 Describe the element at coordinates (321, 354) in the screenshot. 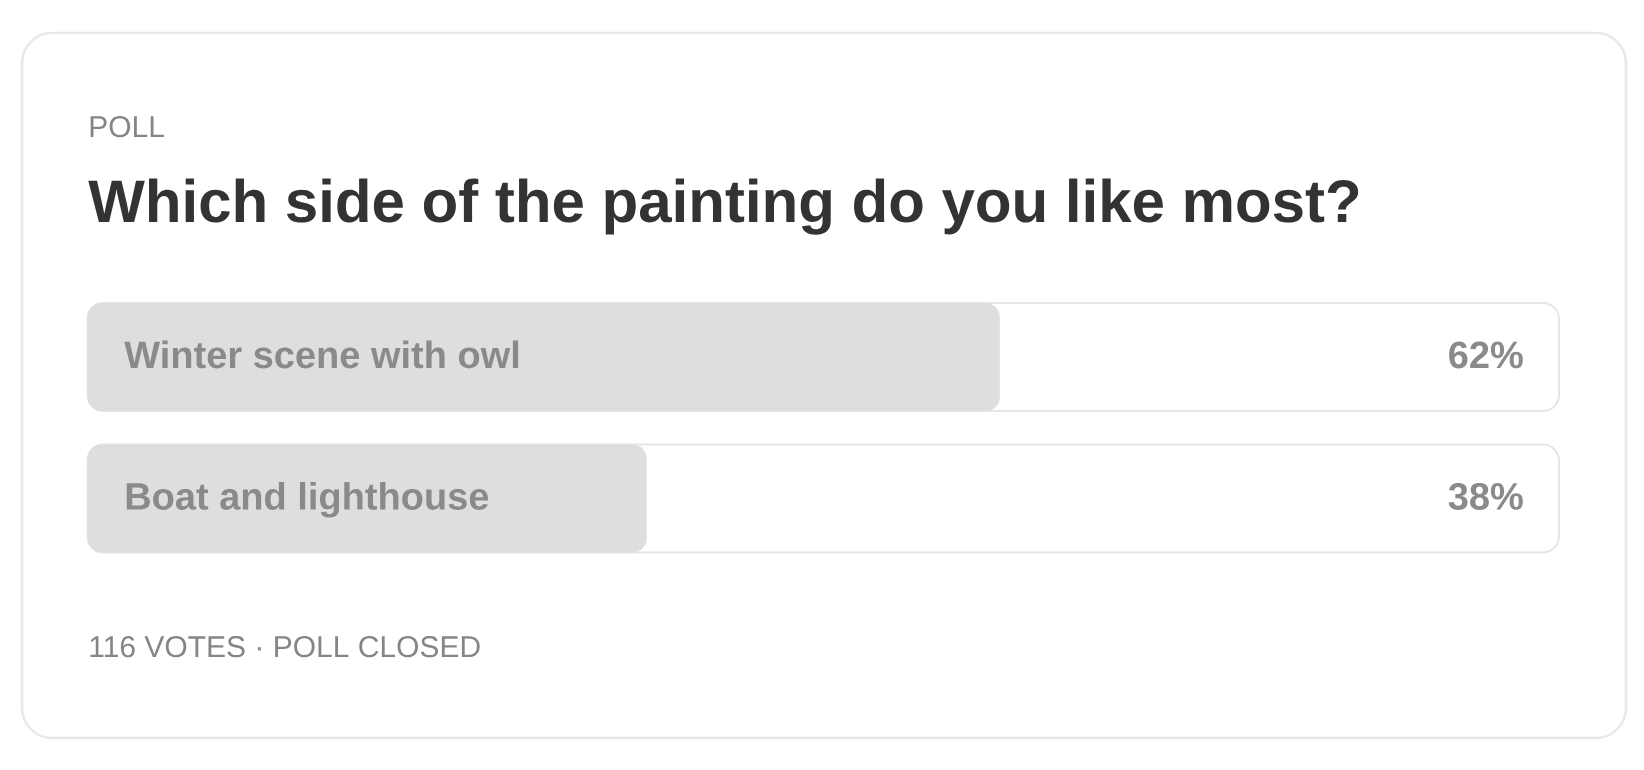

I see `y-tick-label: Winter scene with owl` at that location.